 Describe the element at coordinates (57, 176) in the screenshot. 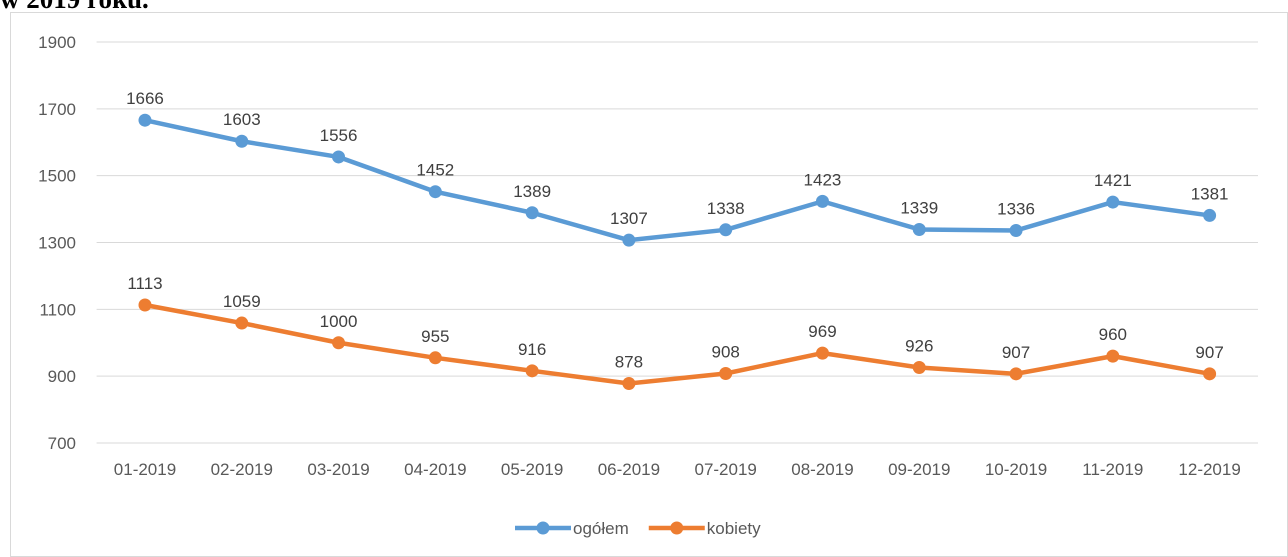

I see `y-tick-label: 1500` at that location.